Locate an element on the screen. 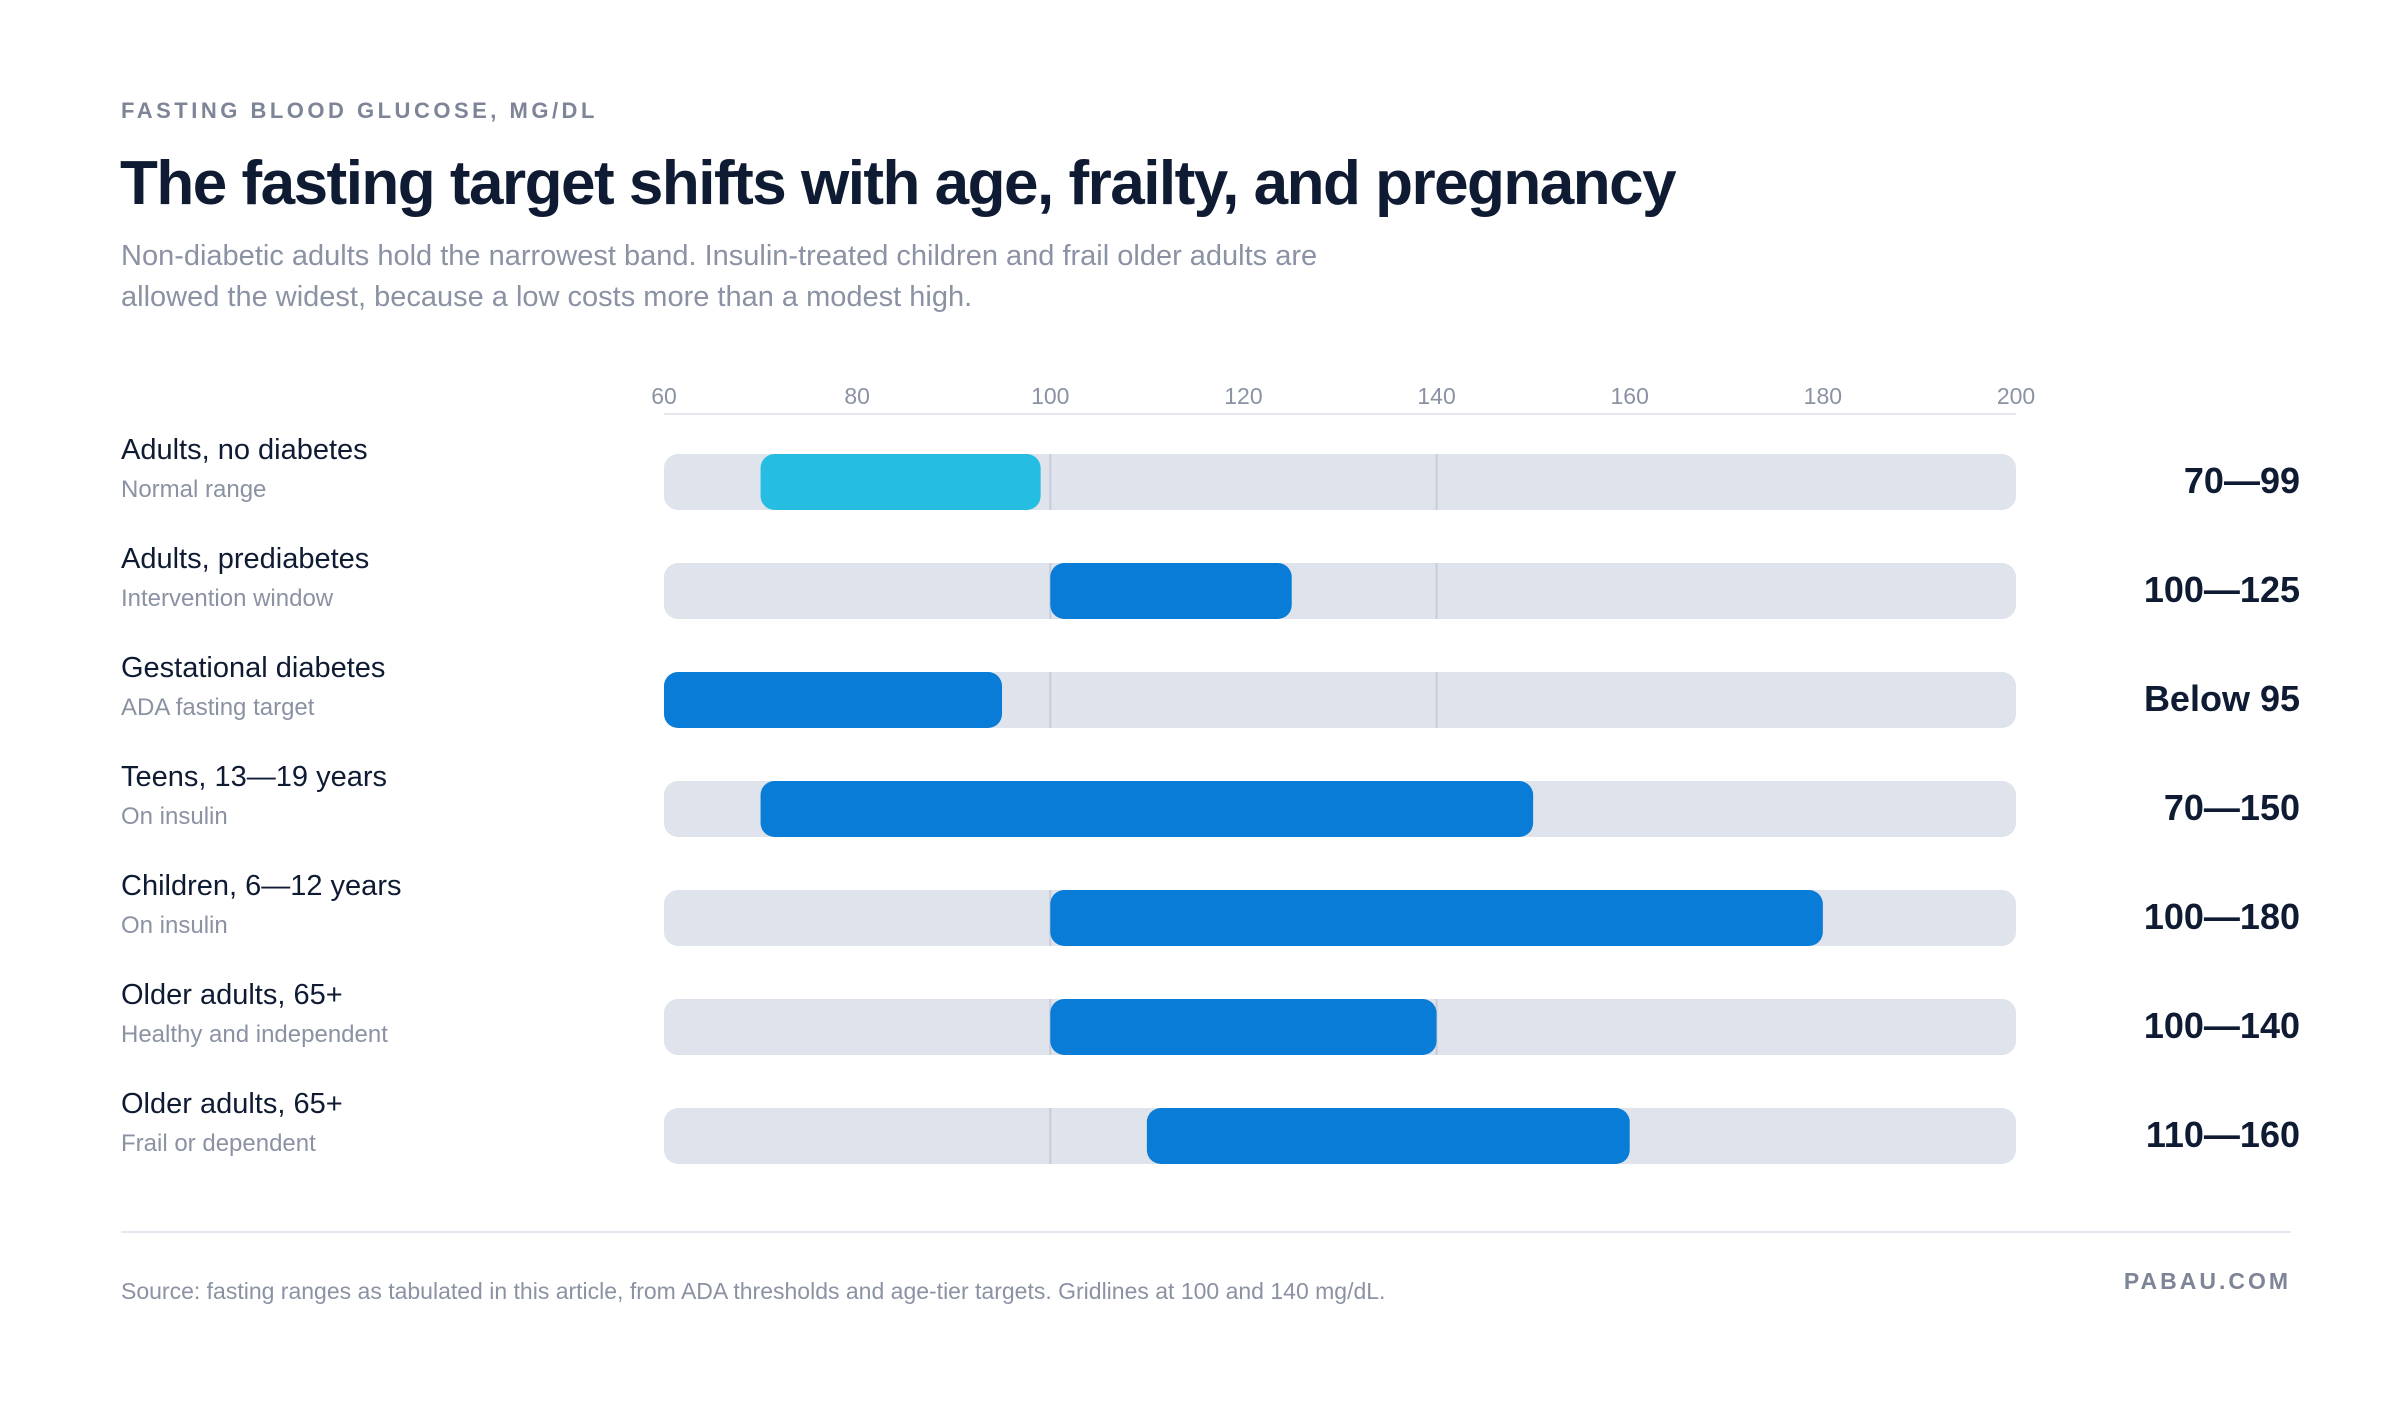 The width and height of the screenshot is (2400, 1412). row-sublabel: ADA fasting target is located at coordinates (218, 707).